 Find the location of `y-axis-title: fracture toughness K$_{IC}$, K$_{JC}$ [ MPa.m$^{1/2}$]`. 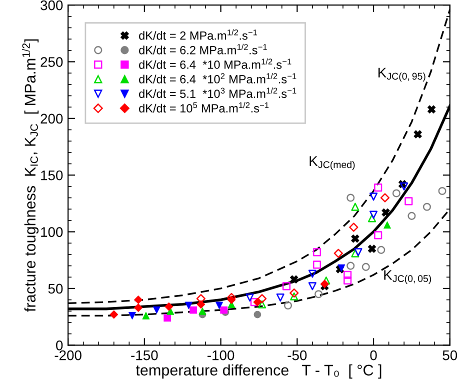

y-axis-title: fracture toughness K$_{IC}$, K$_{JC}$ [ MPa.m$^{1/2}$] is located at coordinates (30, 175).